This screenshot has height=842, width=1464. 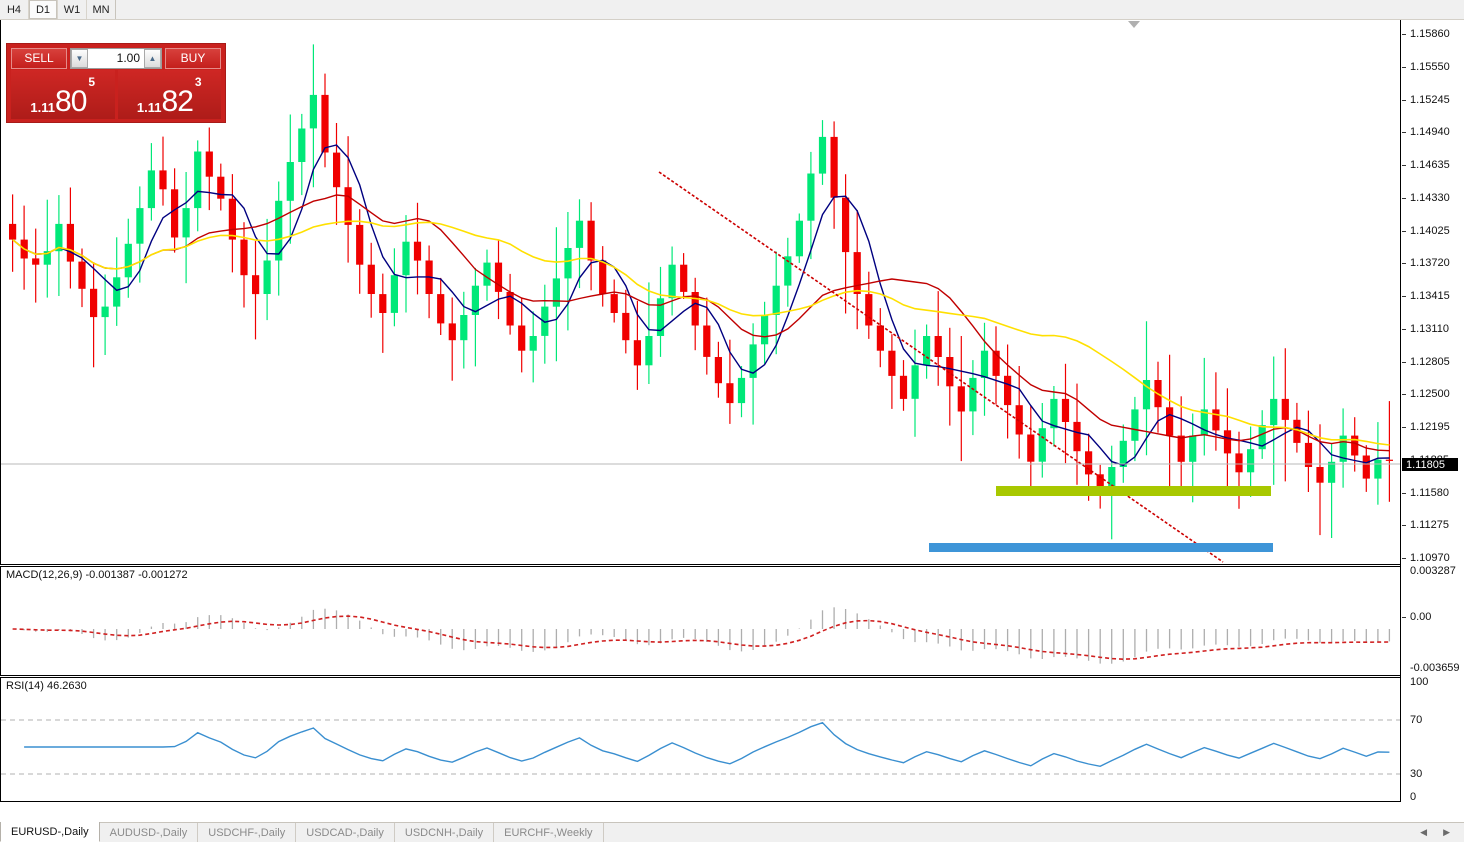 What do you see at coordinates (39, 58) in the screenshot?
I see `sell-button: SELL` at bounding box center [39, 58].